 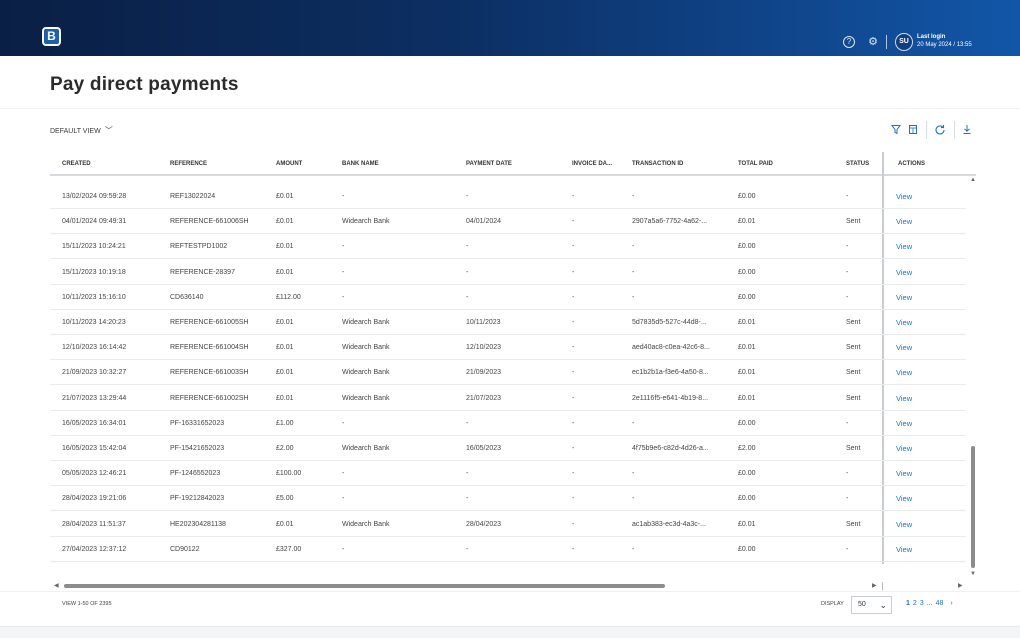 What do you see at coordinates (921, 603) in the screenshot?
I see `page-link: 3` at bounding box center [921, 603].